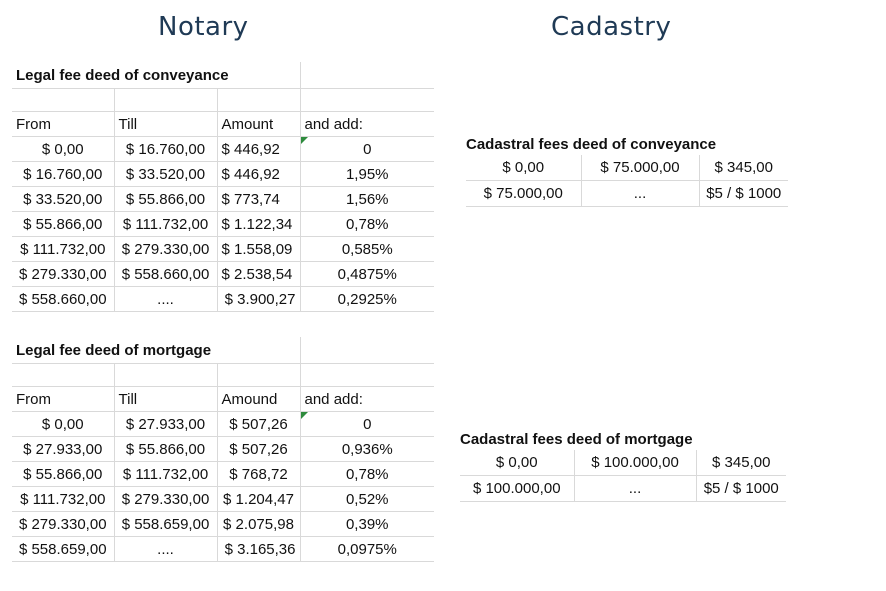 Image resolution: width=886 pixels, height=591 pixels. What do you see at coordinates (223, 499) in the screenshot?
I see `table-row: $ 111.732,00 $ 279.330,00 $ 1.204,47 0,52%` at bounding box center [223, 499].